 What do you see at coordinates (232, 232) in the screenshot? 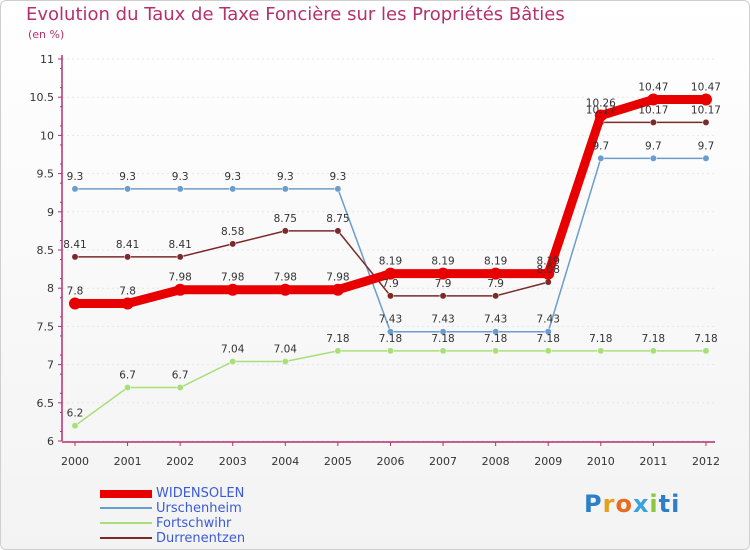
I see `data-label-durrenentzen: 8.58` at bounding box center [232, 232].